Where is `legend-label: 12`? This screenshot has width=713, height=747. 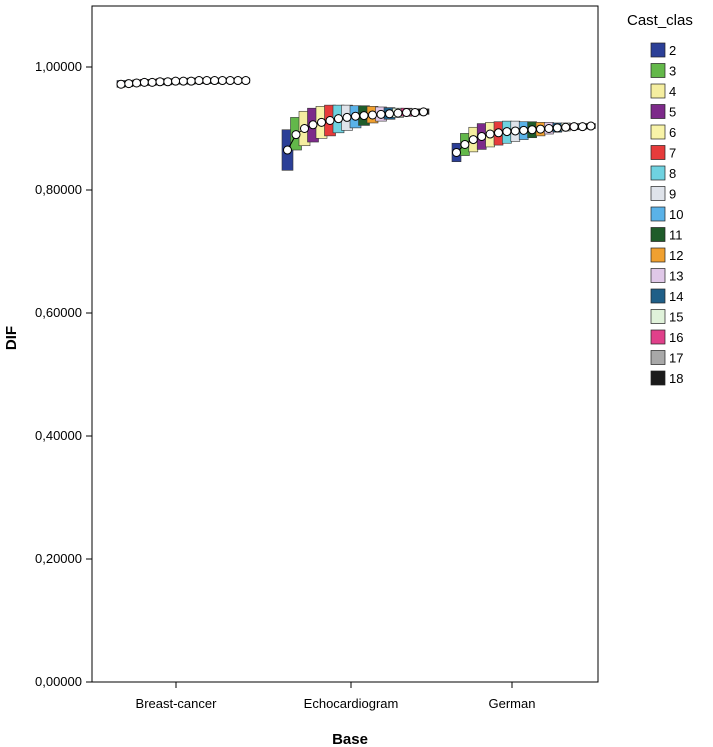 legend-label: 12 is located at coordinates (676, 255).